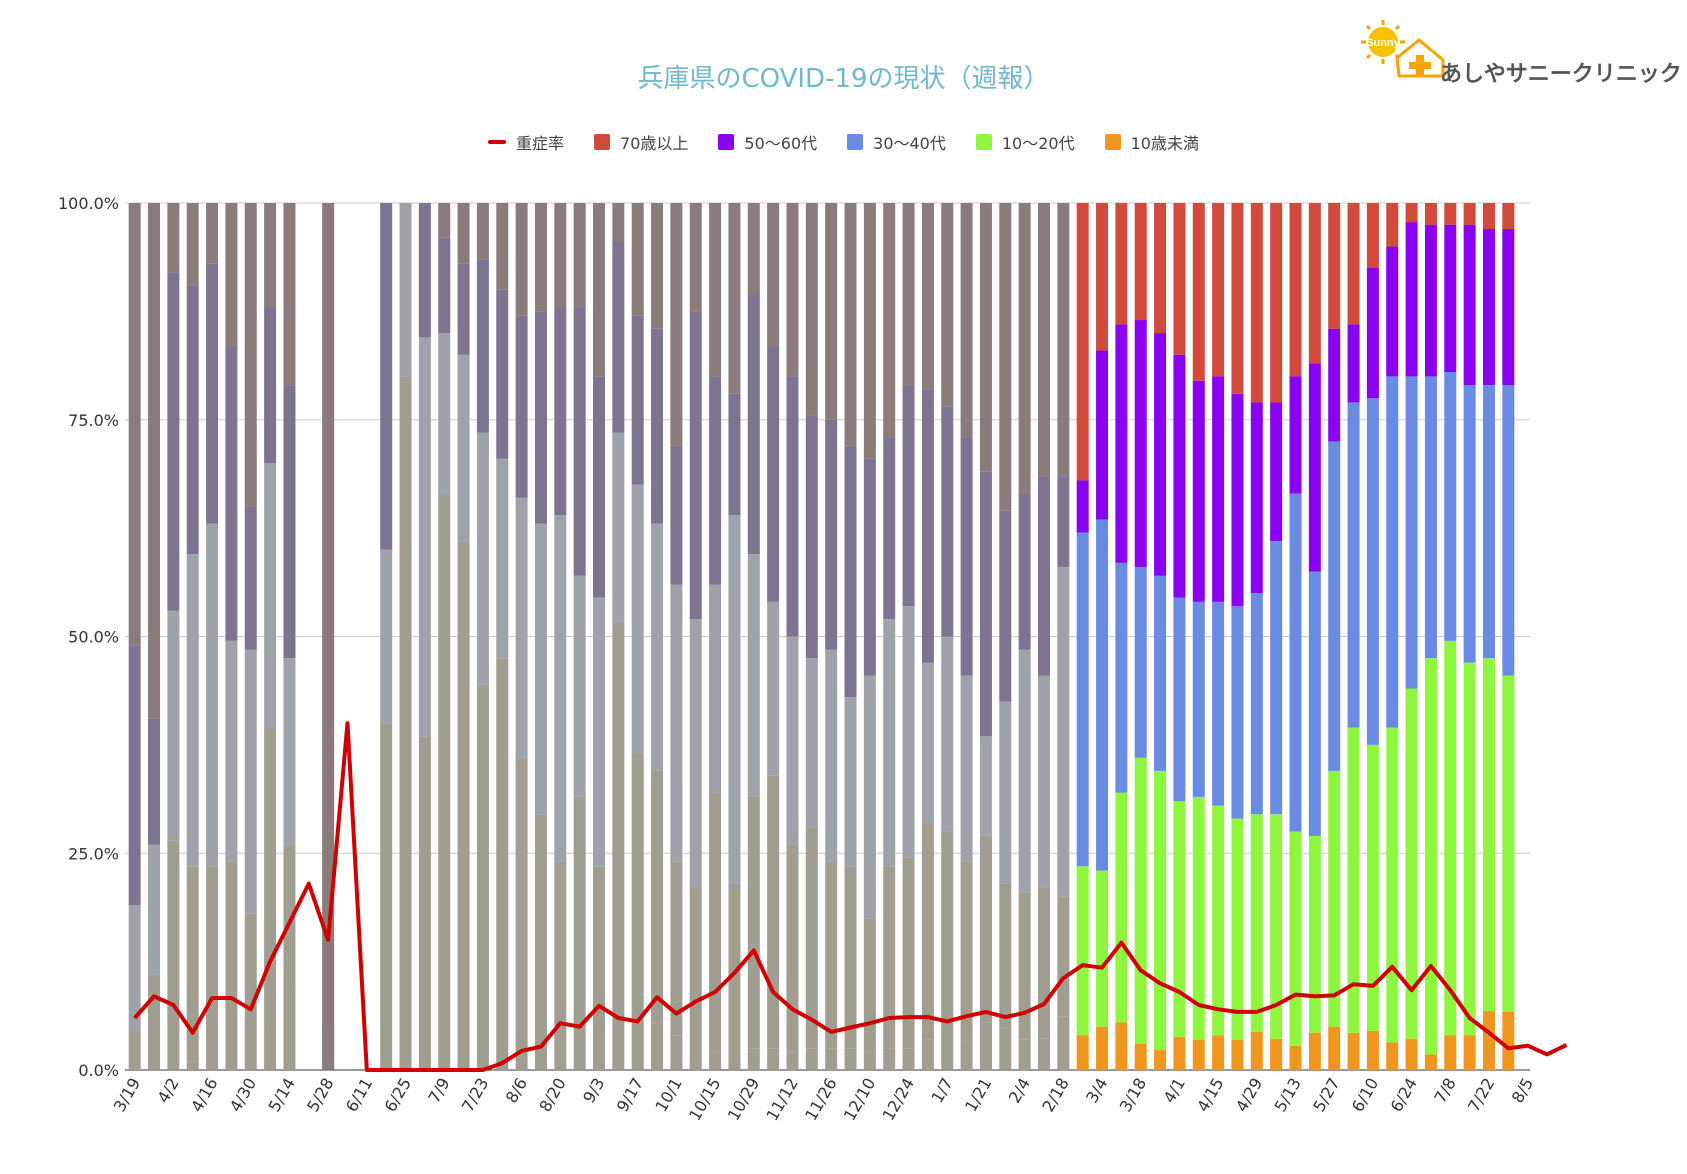 The height and width of the screenshot is (1174, 1687). What do you see at coordinates (1151, 142) in the screenshot?
I see `legend-item: 10歳未満` at bounding box center [1151, 142].